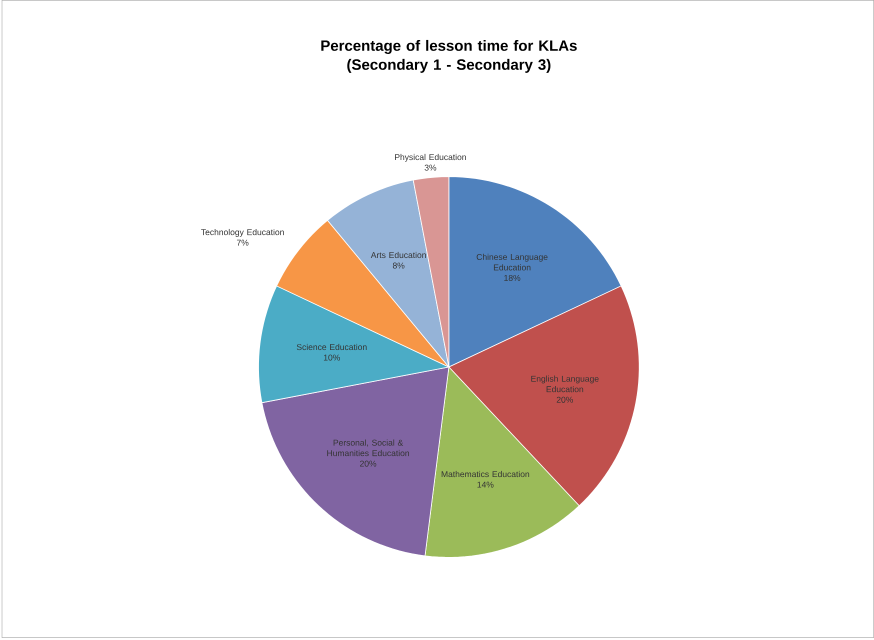 The width and height of the screenshot is (874, 640). What do you see at coordinates (242, 233) in the screenshot?
I see `slice-label: Technology Education` at bounding box center [242, 233].